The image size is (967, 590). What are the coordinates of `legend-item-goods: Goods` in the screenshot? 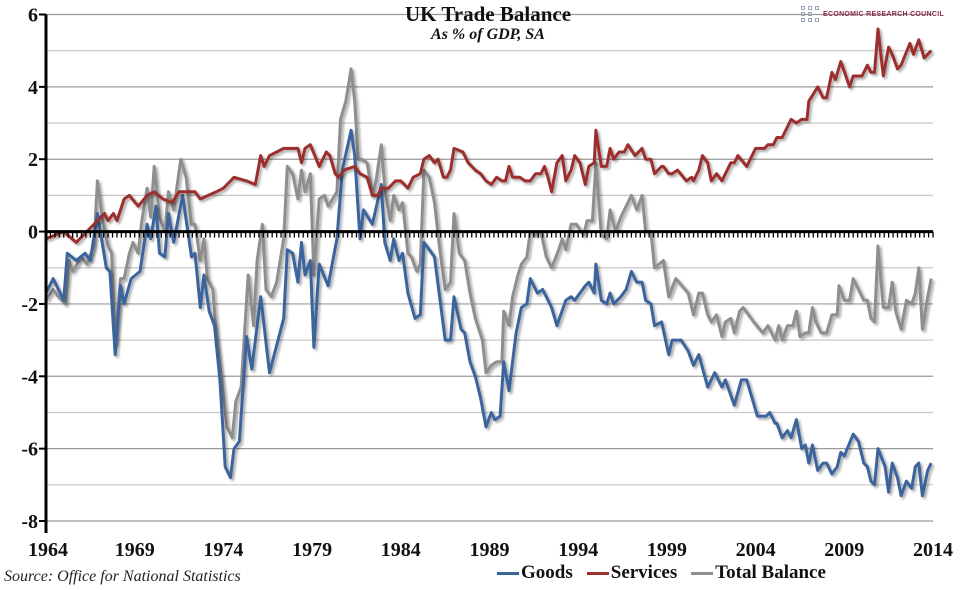 It's located at (535, 573).